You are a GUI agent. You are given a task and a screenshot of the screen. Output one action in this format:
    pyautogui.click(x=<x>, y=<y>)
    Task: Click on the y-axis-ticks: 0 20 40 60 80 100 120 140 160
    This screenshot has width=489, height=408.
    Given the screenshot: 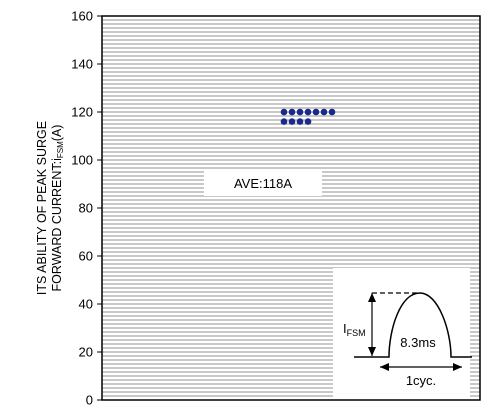 What is the action you would take?
    pyautogui.click(x=86, y=208)
    